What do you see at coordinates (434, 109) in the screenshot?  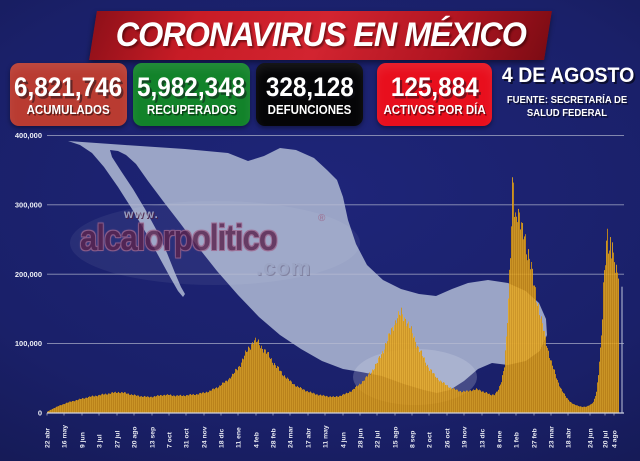 I see `activos-label: ACTIVOS POR DÍA` at bounding box center [434, 109].